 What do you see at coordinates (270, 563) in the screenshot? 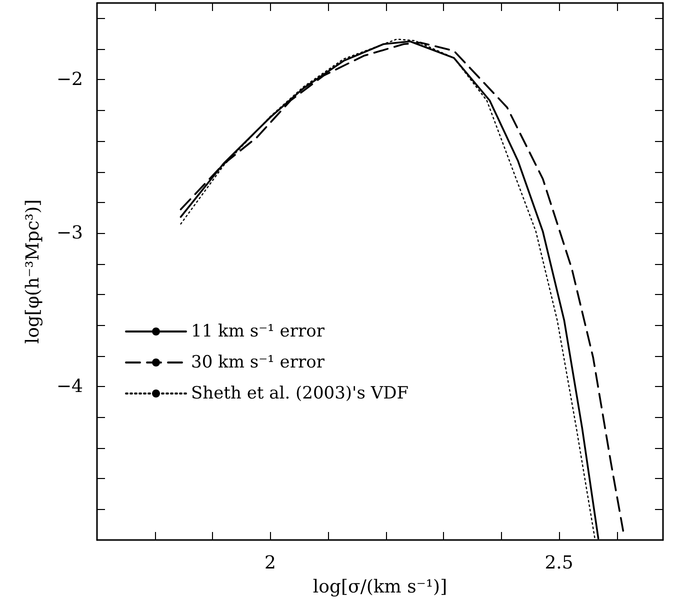
I see `x-tick-label: 2` at bounding box center [270, 563].